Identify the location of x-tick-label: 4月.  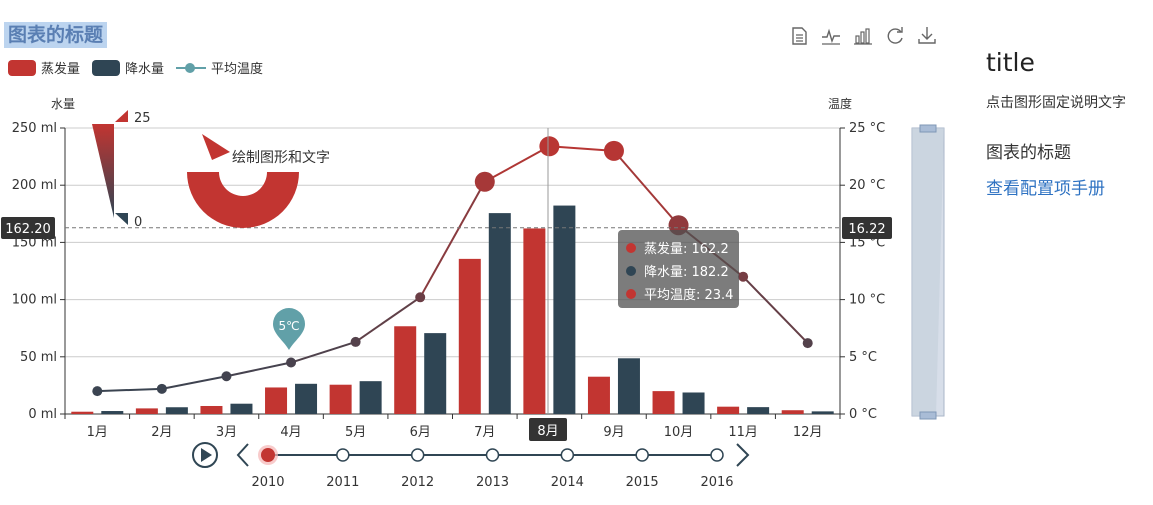
(290, 432).